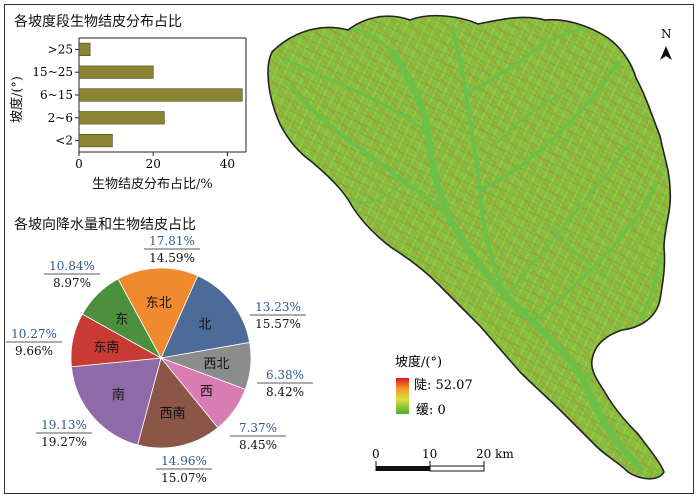  Describe the element at coordinates (431, 410) in the screenshot. I see `legend-low-label: 缓: 0` at that location.